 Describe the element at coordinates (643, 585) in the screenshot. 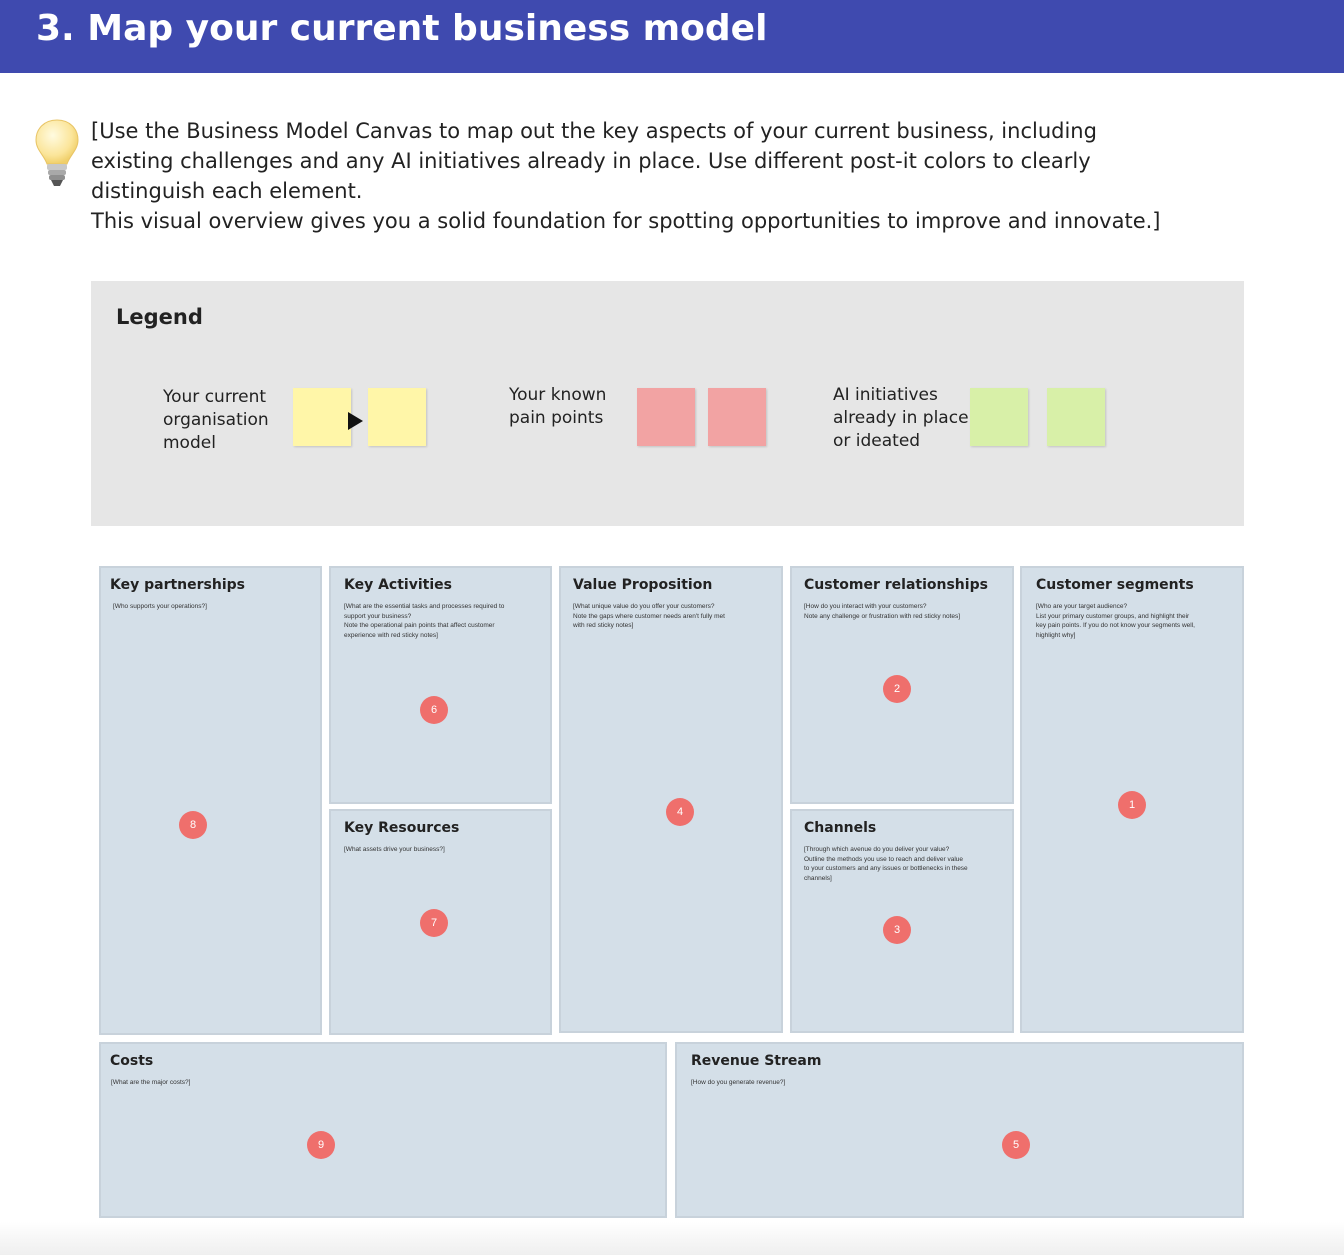

I see `box-title: Value Proposition` at that location.